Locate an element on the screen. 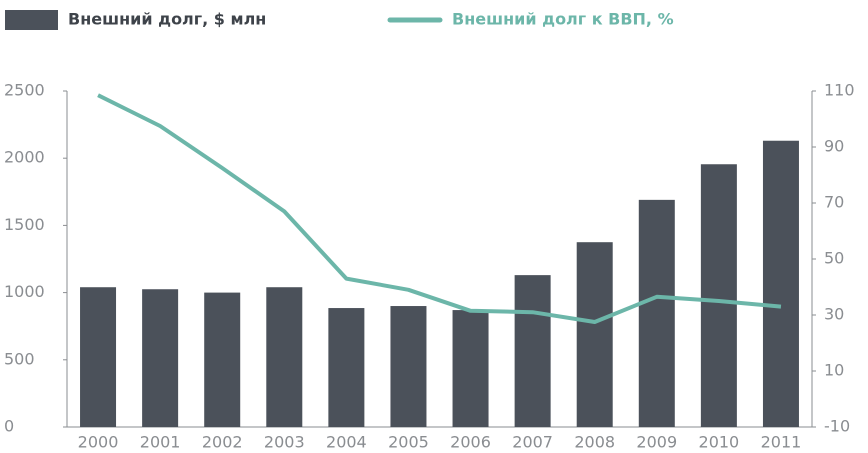 The image size is (868, 453). y2-tick-label: 110 is located at coordinates (839, 90).